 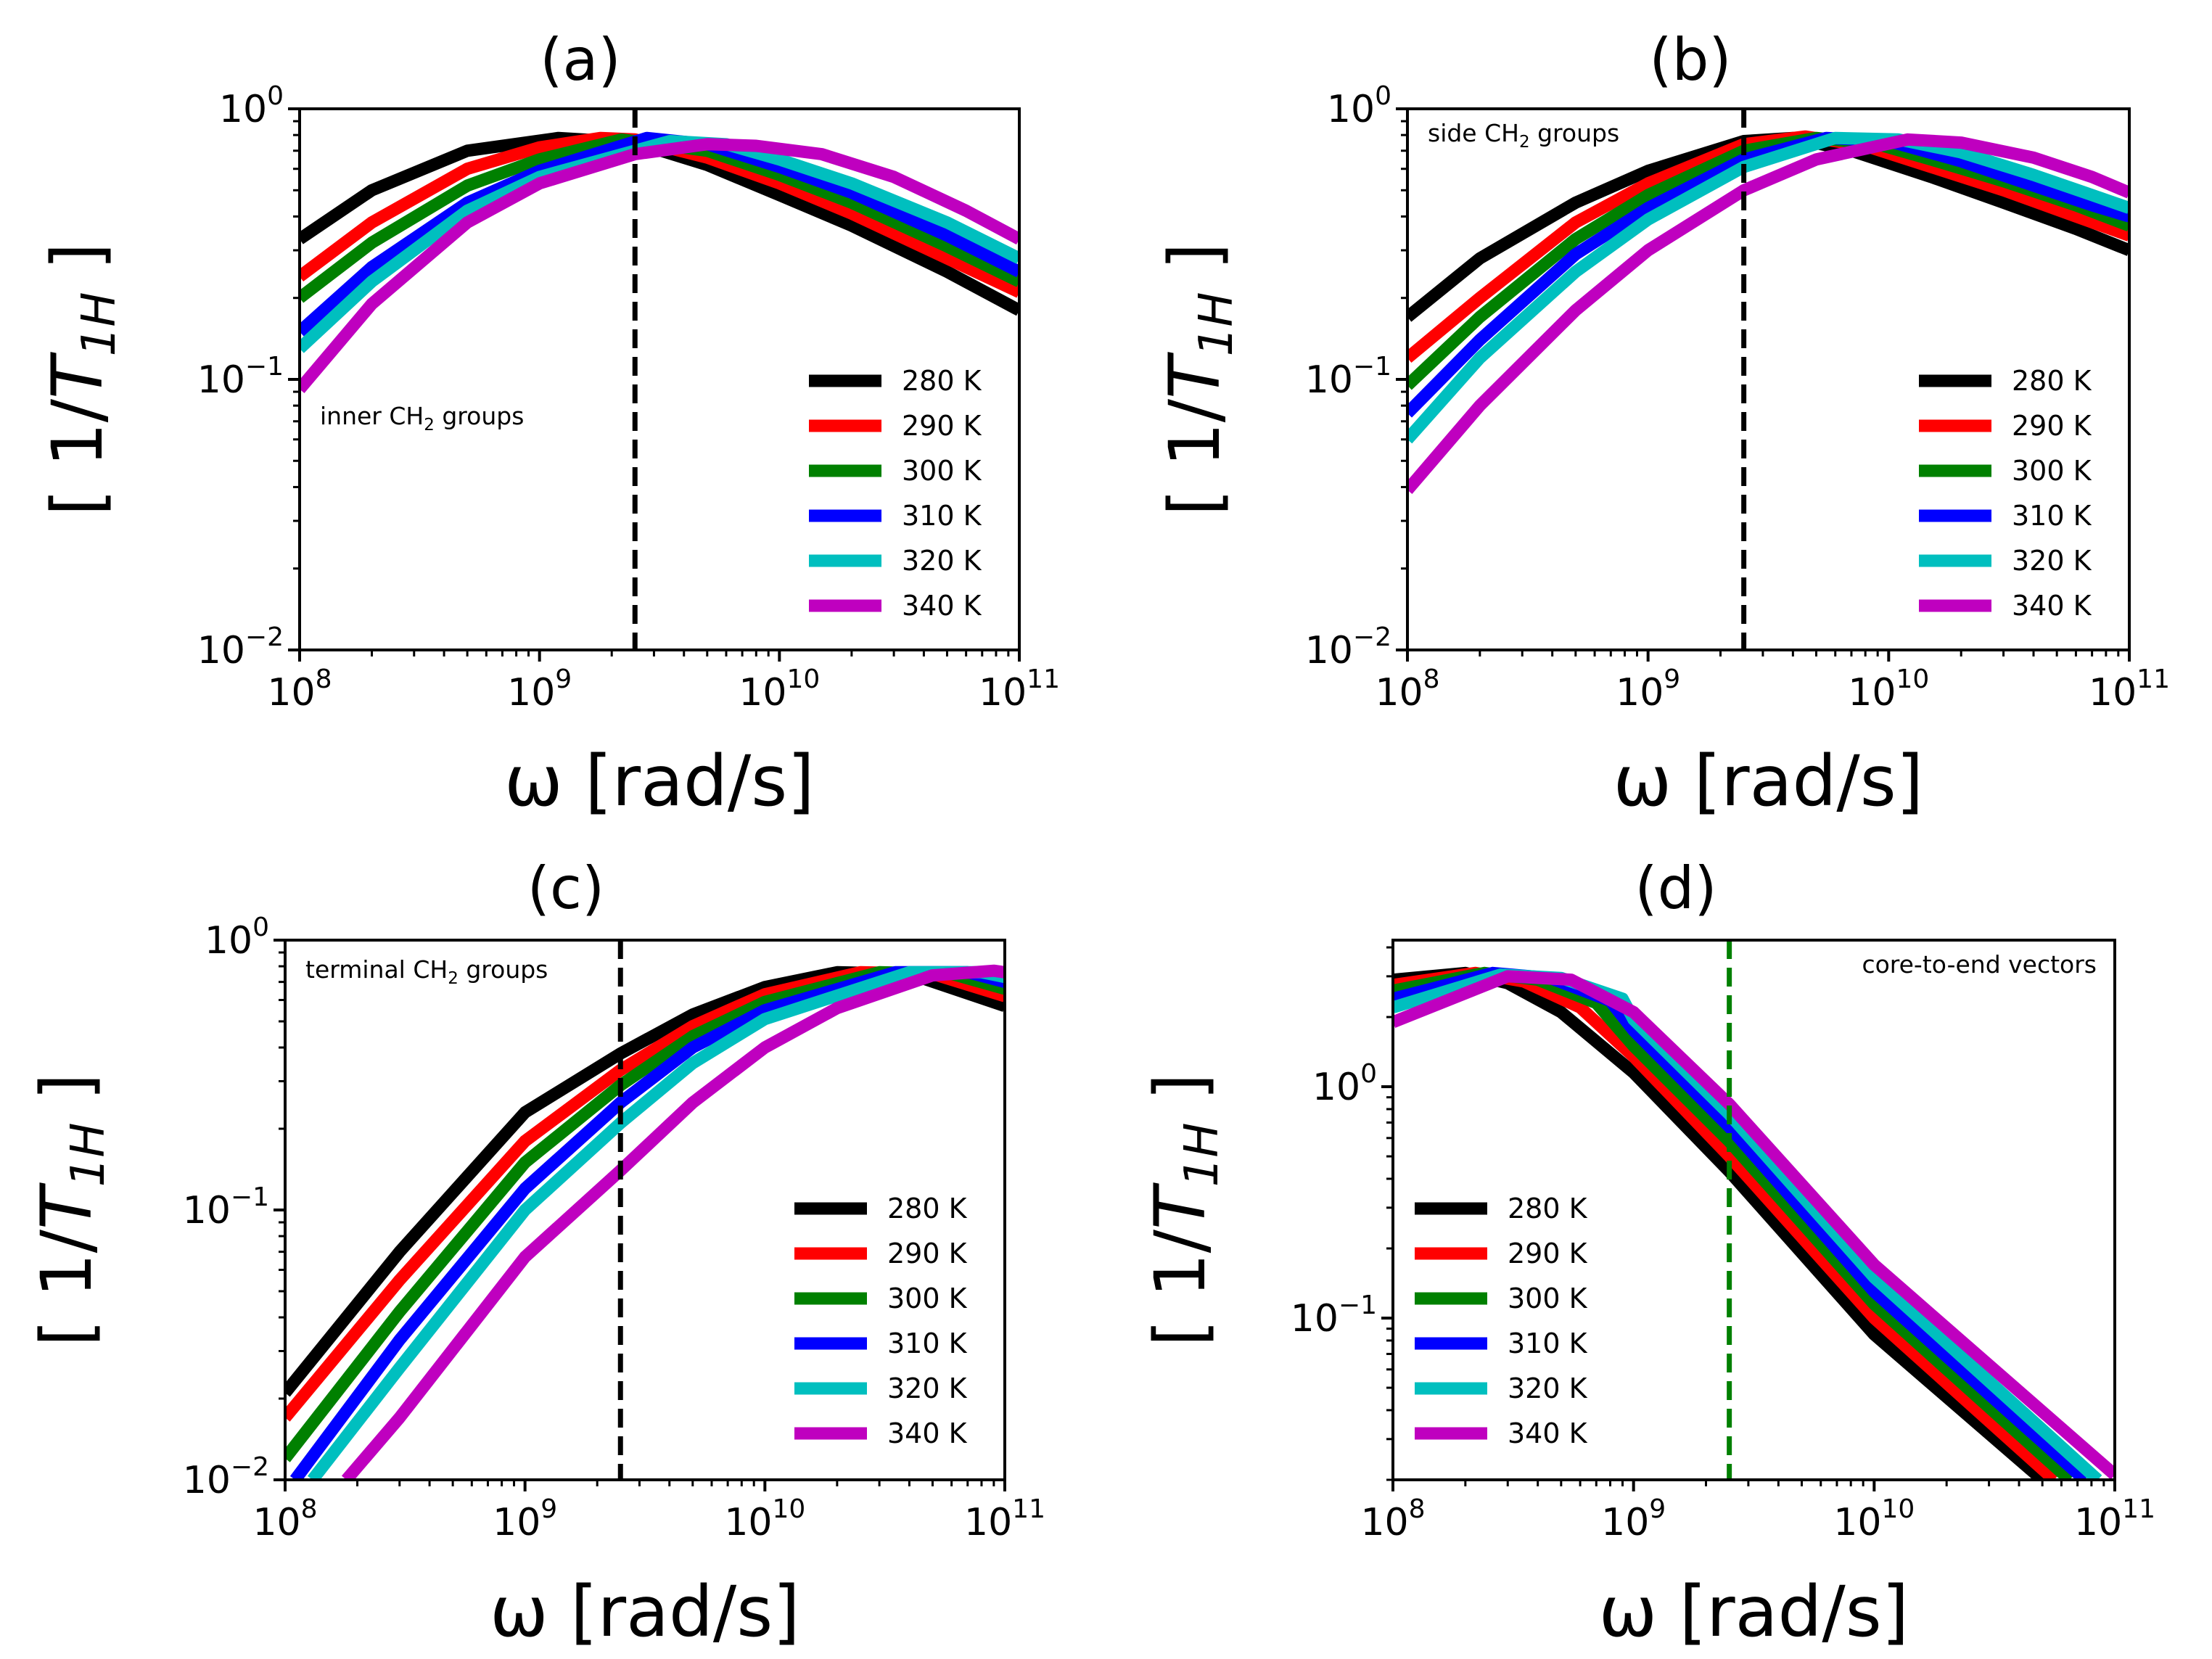 I want to click on panel-annotation: core-to-end vectors, so click(x=1980, y=964).